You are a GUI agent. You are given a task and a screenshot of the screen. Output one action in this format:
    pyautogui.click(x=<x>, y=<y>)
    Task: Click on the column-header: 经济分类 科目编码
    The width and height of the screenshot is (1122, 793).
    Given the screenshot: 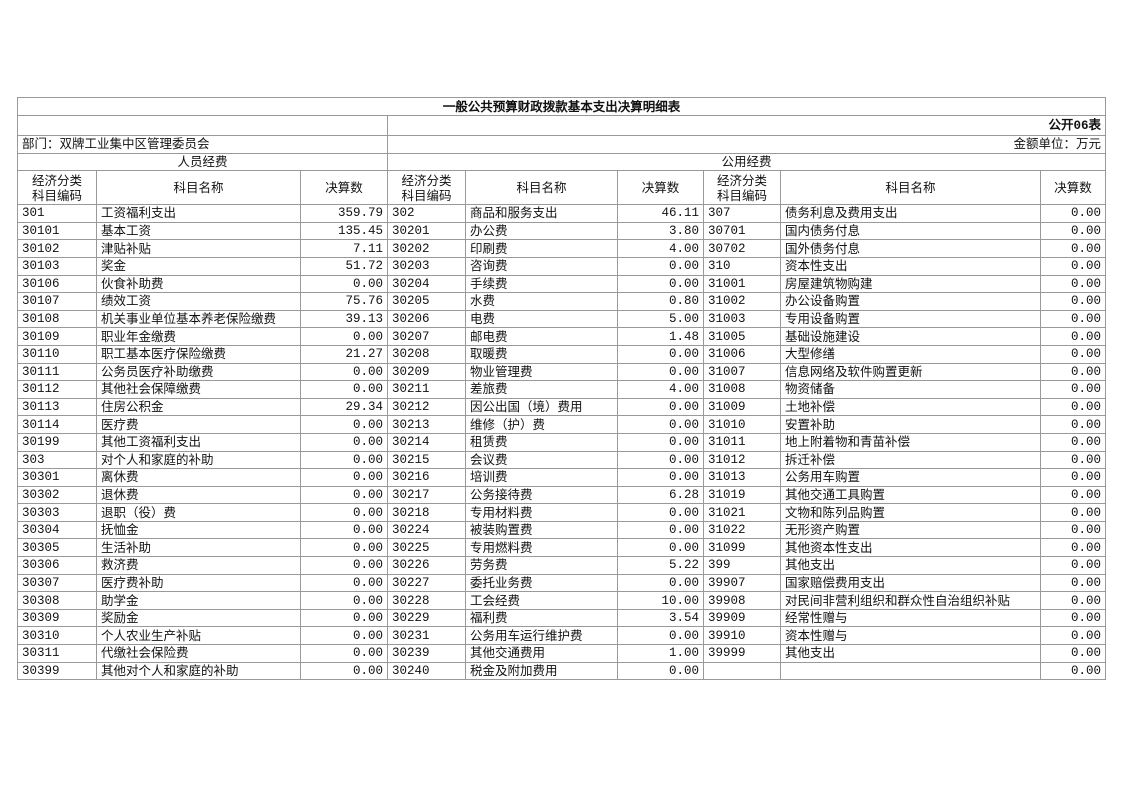 What is the action you would take?
    pyautogui.click(x=57, y=188)
    